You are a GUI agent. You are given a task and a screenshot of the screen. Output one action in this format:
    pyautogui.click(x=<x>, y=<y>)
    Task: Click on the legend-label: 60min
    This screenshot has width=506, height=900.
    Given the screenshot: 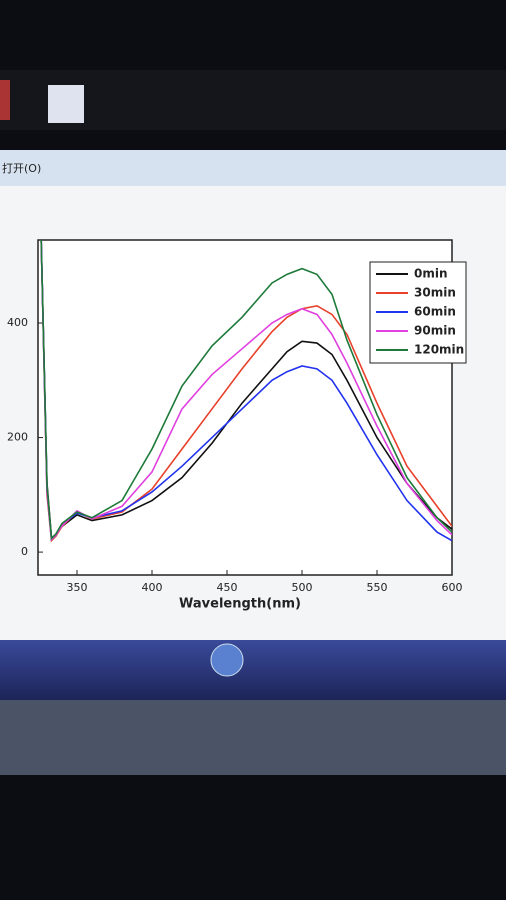 What is the action you would take?
    pyautogui.click(x=435, y=312)
    